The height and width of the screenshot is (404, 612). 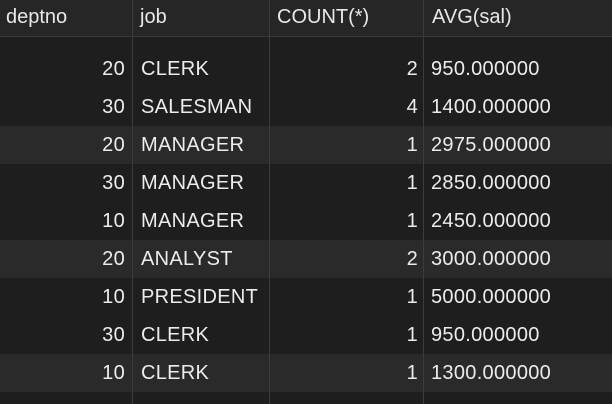 I want to click on cell-avg-sal: 1300.000000, so click(x=491, y=373).